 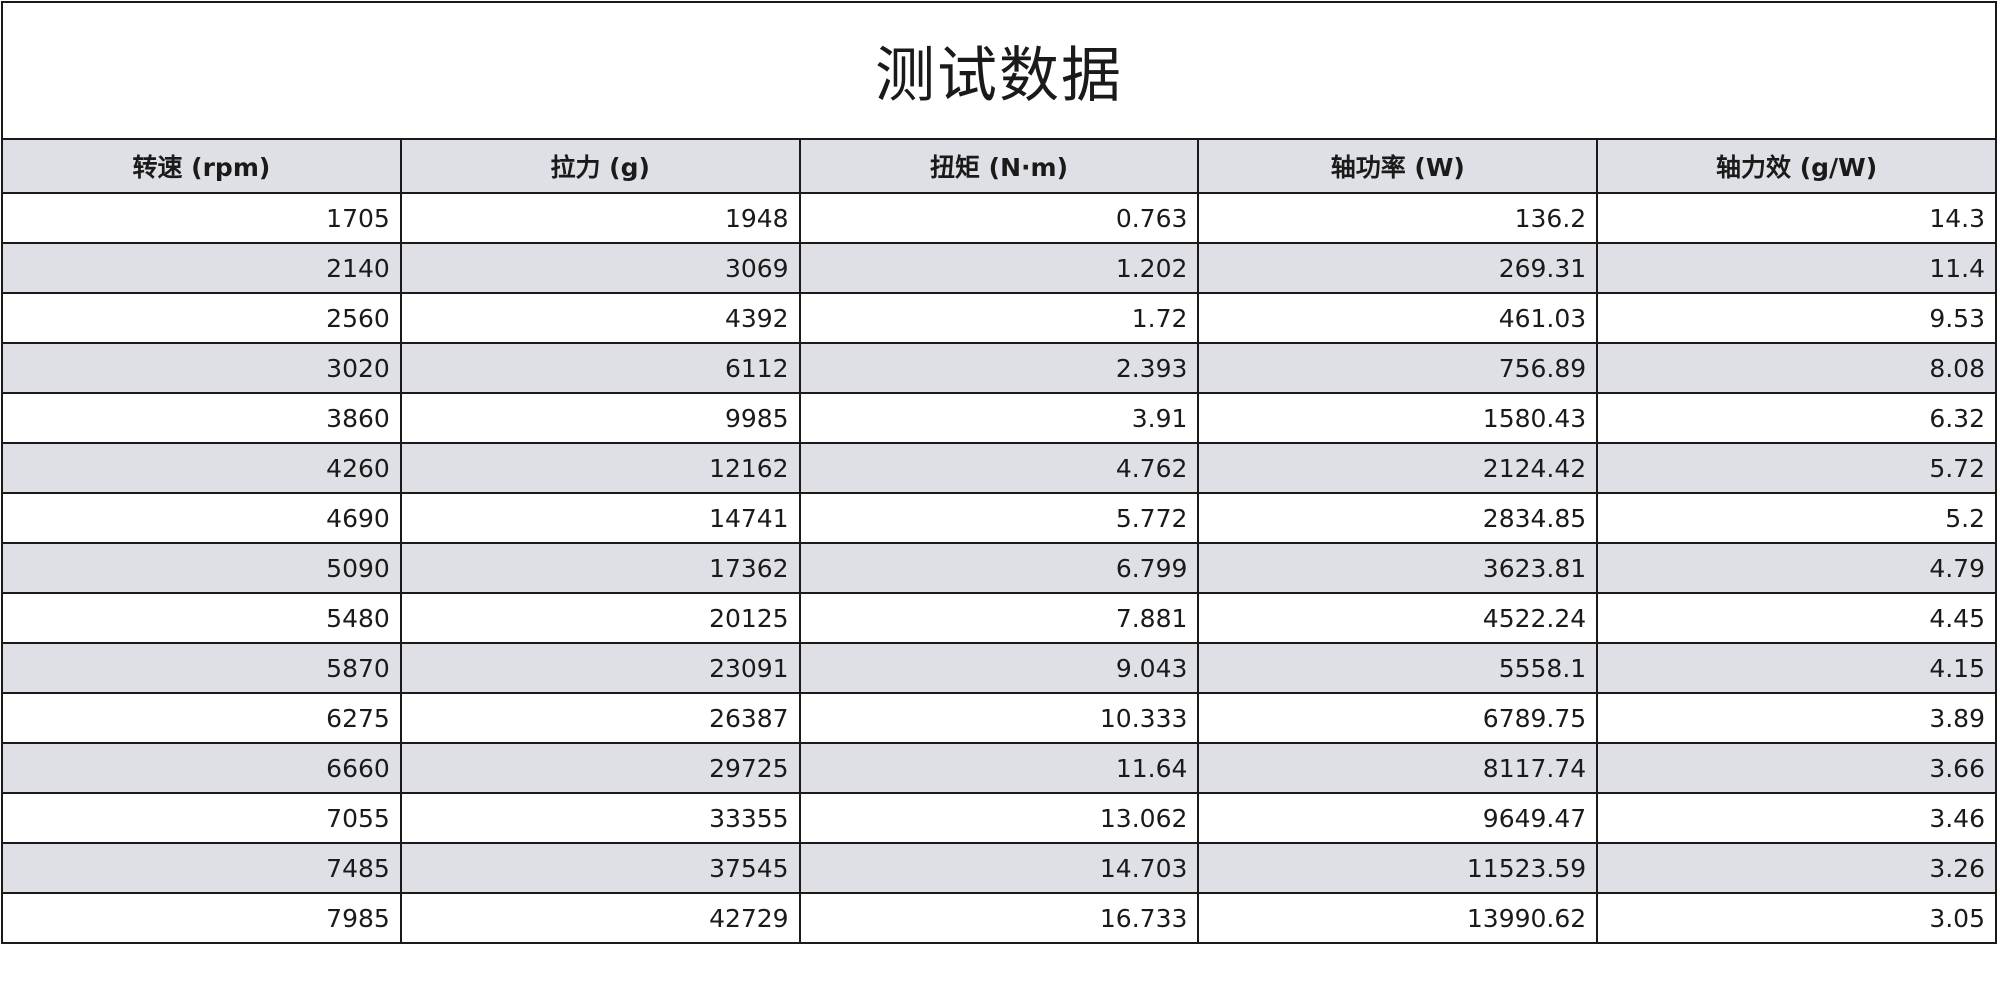 I want to click on torque-cell: 10.333, so click(x=999, y=718).